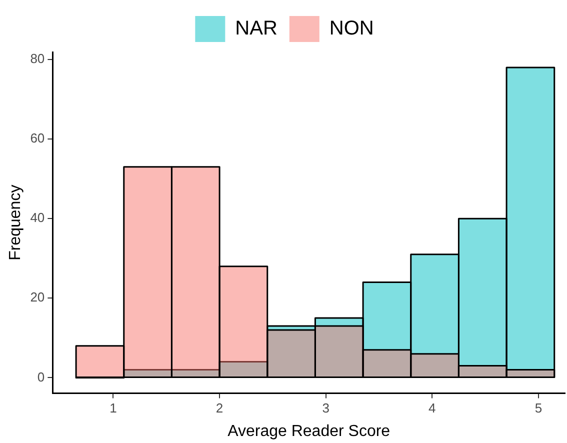 The height and width of the screenshot is (443, 567). I want to click on y-tick-label: 60, so click(37, 138).